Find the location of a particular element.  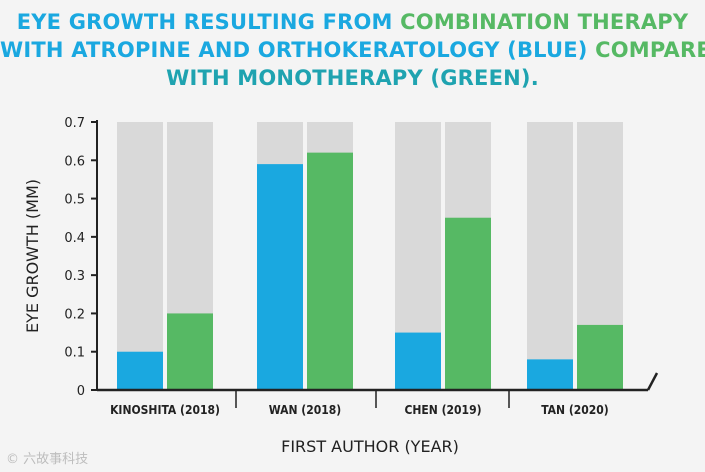

y-tick-label: 0 is located at coordinates (81, 391).